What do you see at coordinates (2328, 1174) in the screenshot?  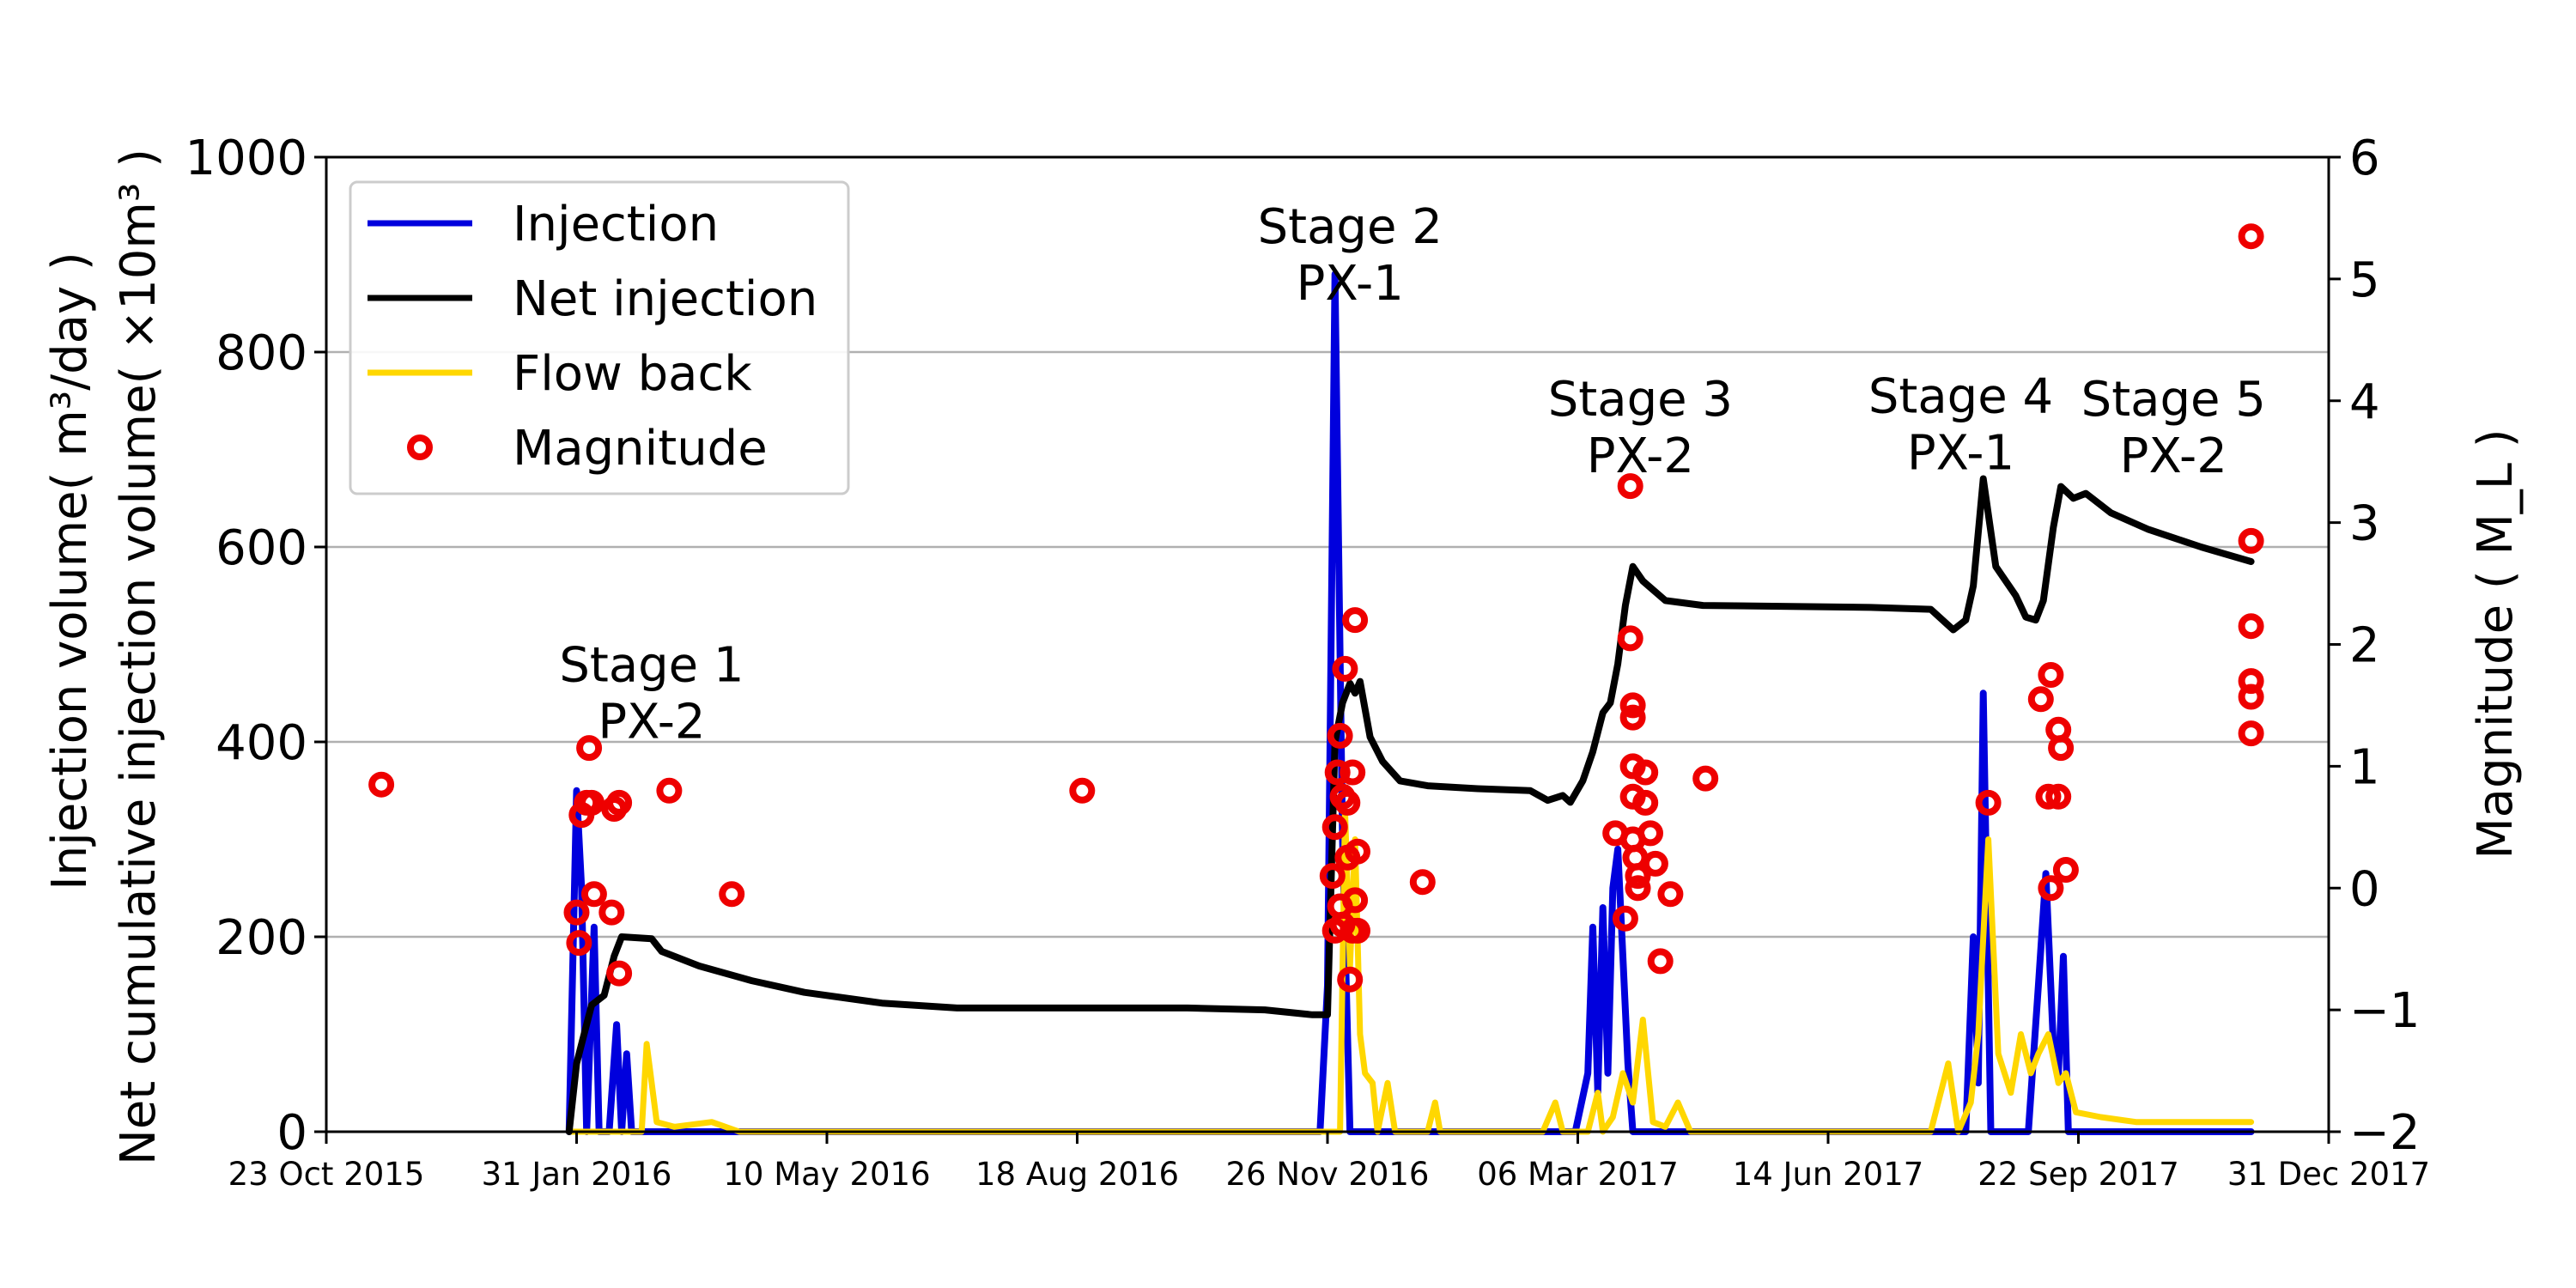 I see `x-tick-label: 31 Dec 2017` at bounding box center [2328, 1174].